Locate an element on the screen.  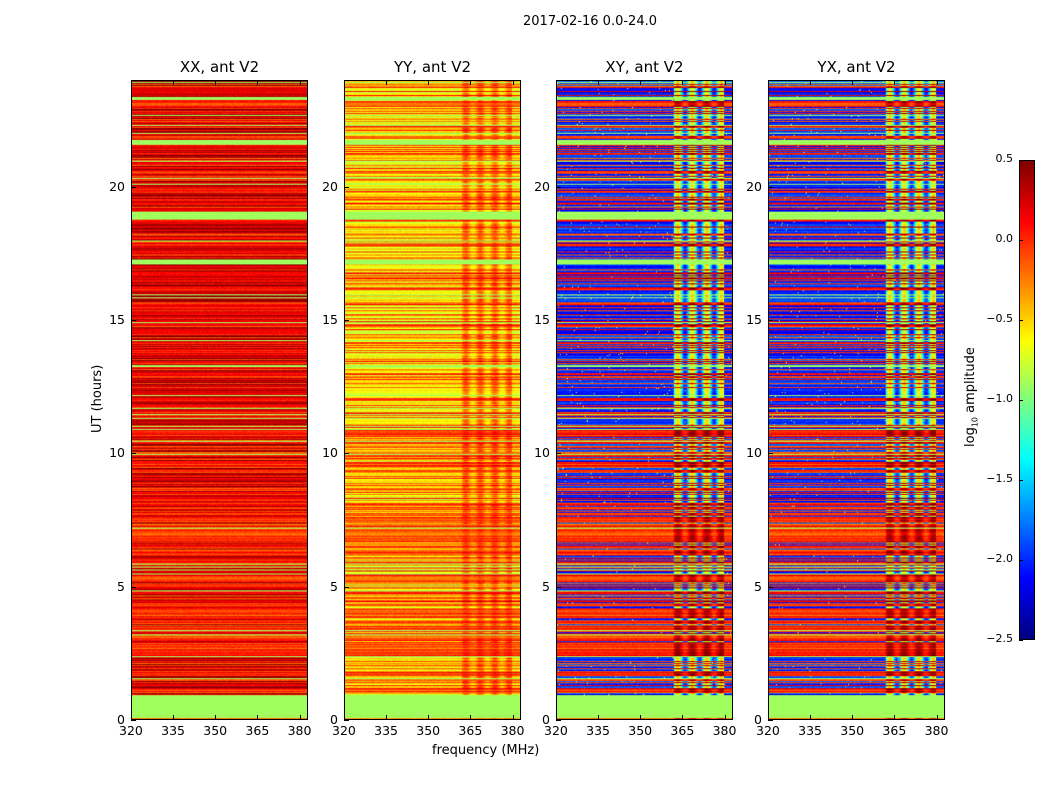
colorbar-tick-label: −1.0 is located at coordinates (999, 398).